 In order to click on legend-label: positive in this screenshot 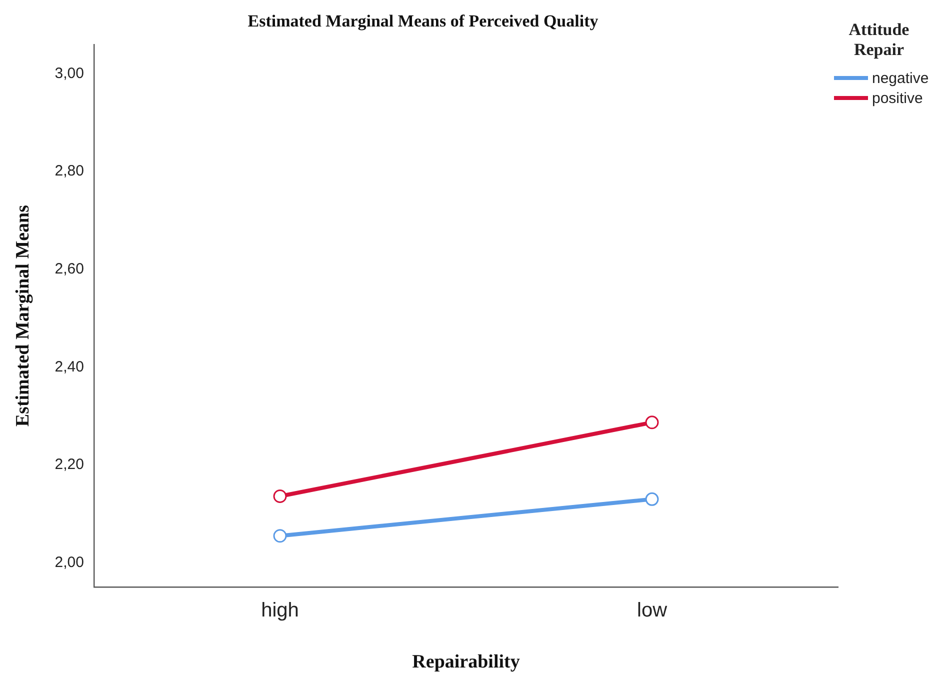, I will do `click(897, 98)`.